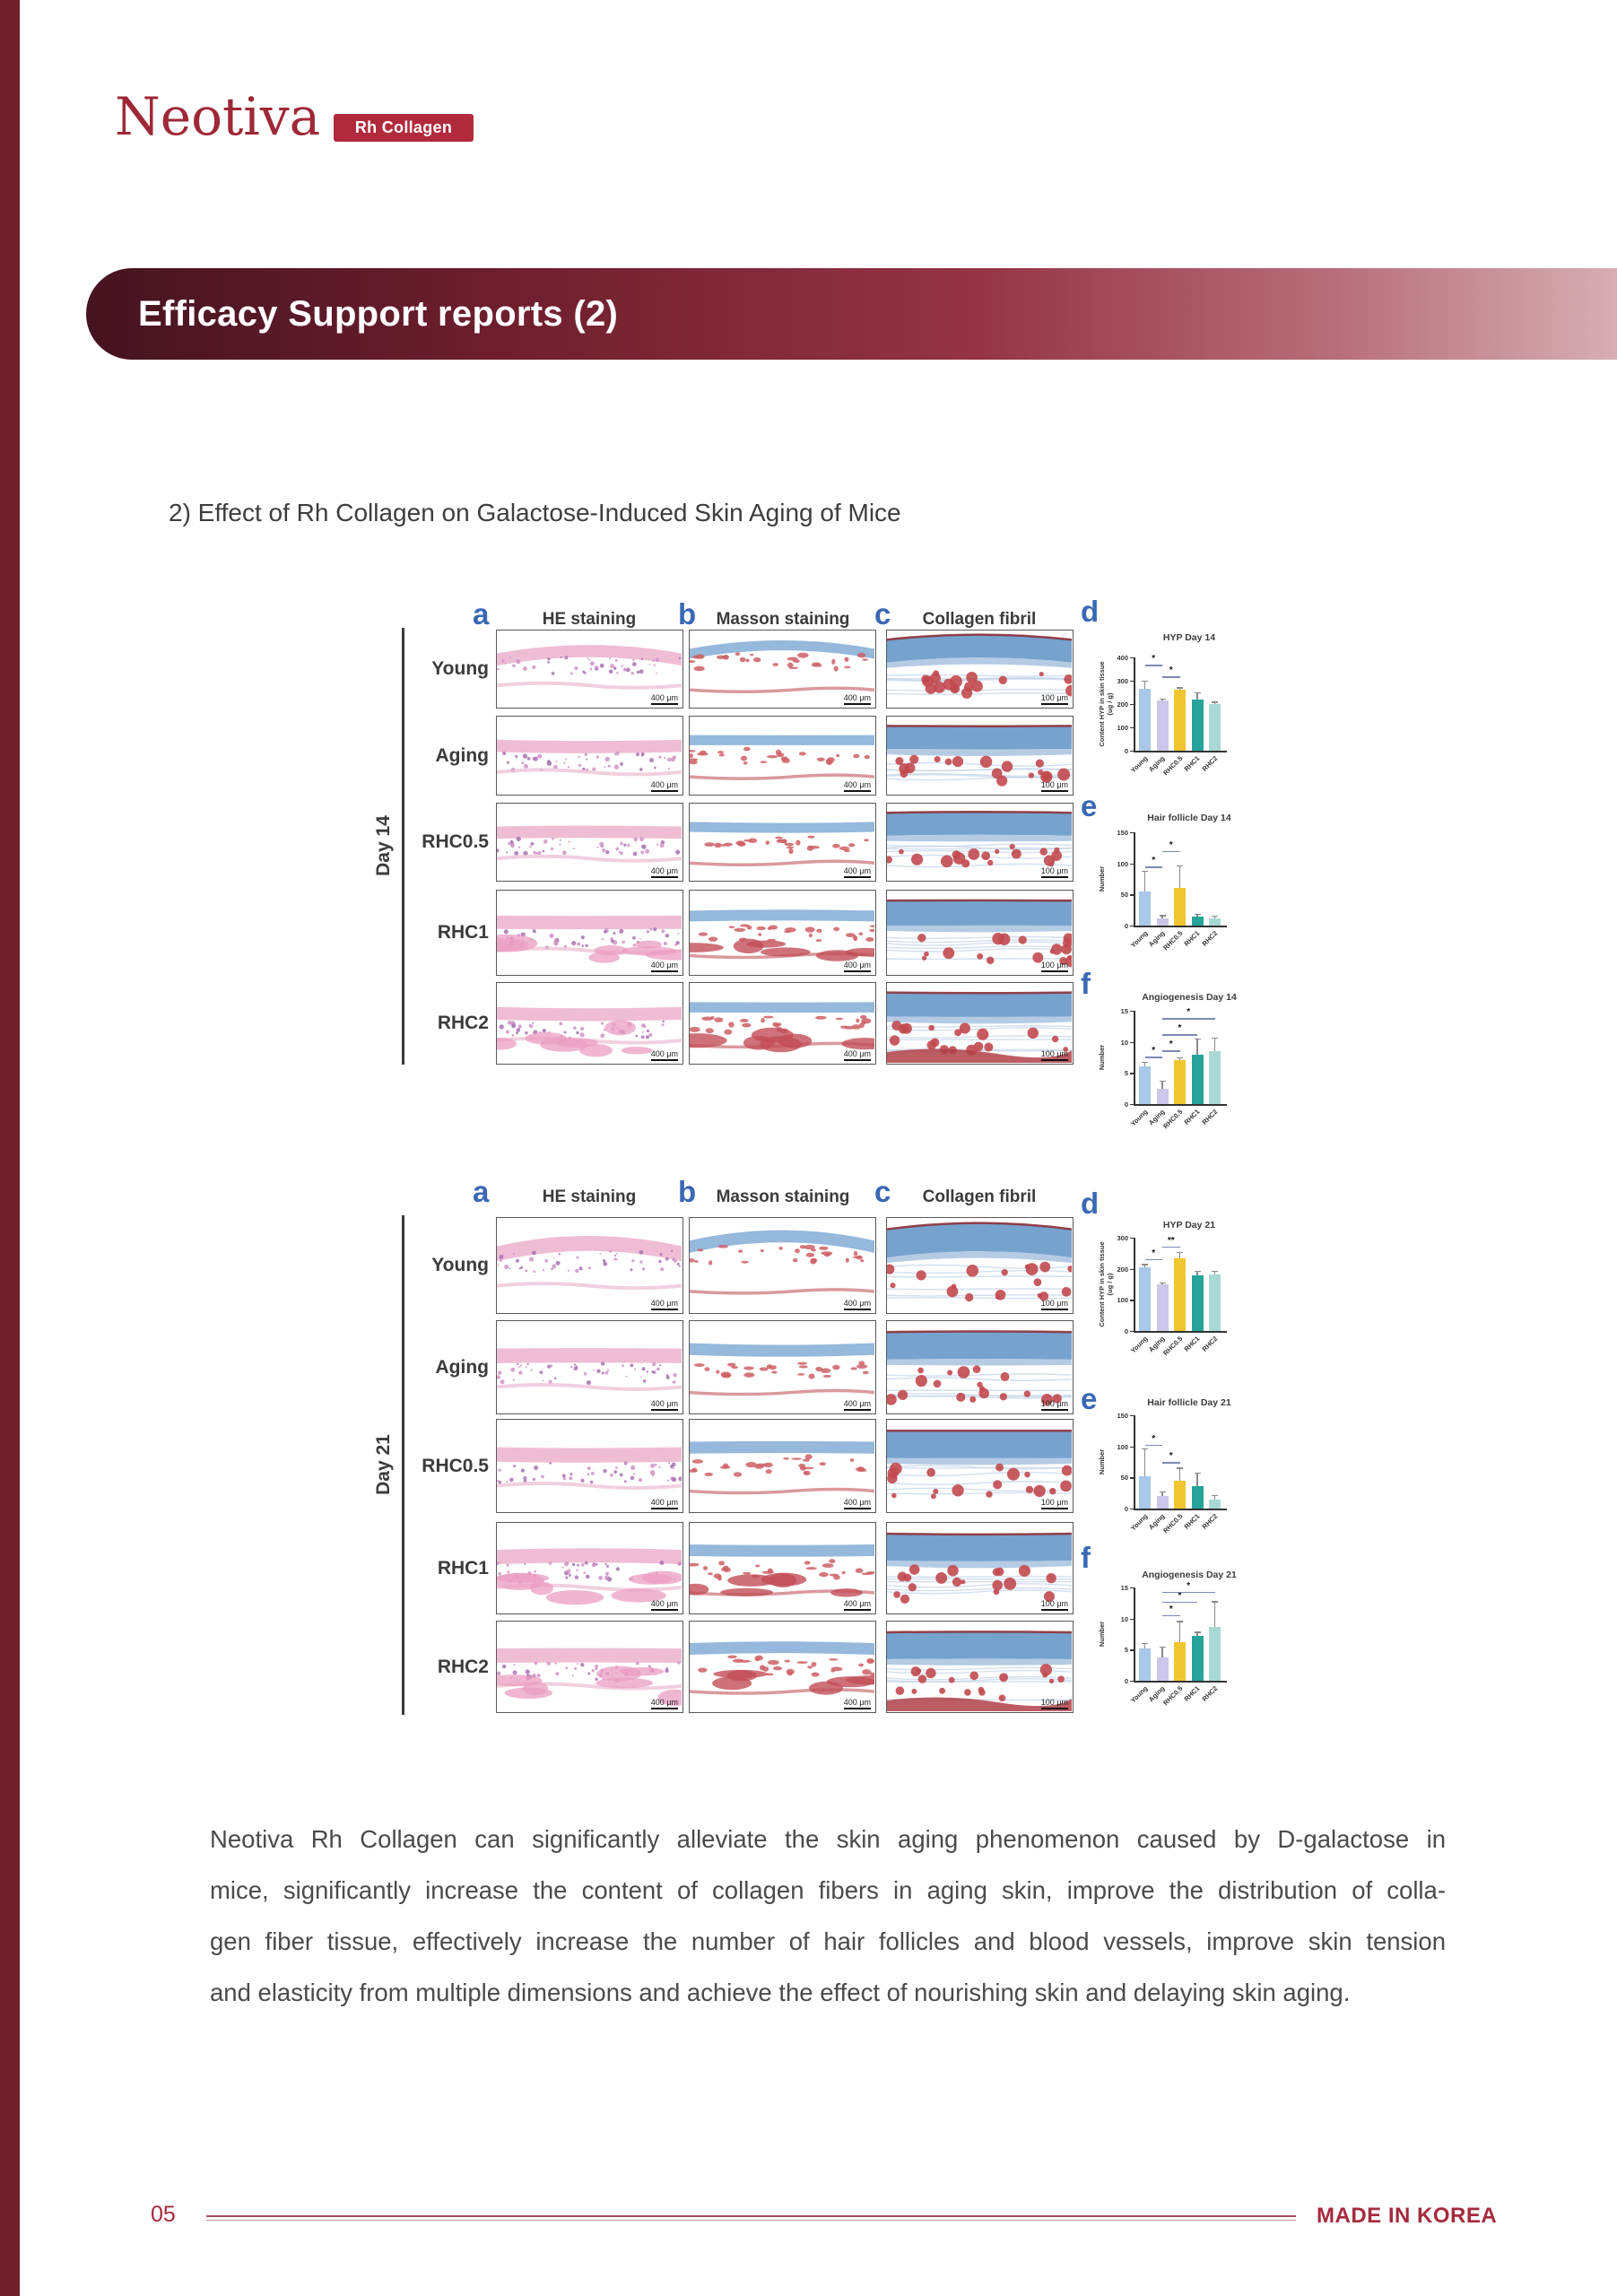 This screenshot has height=2296, width=1617. I want to click on chart-x-axis, so click(1180, 751).